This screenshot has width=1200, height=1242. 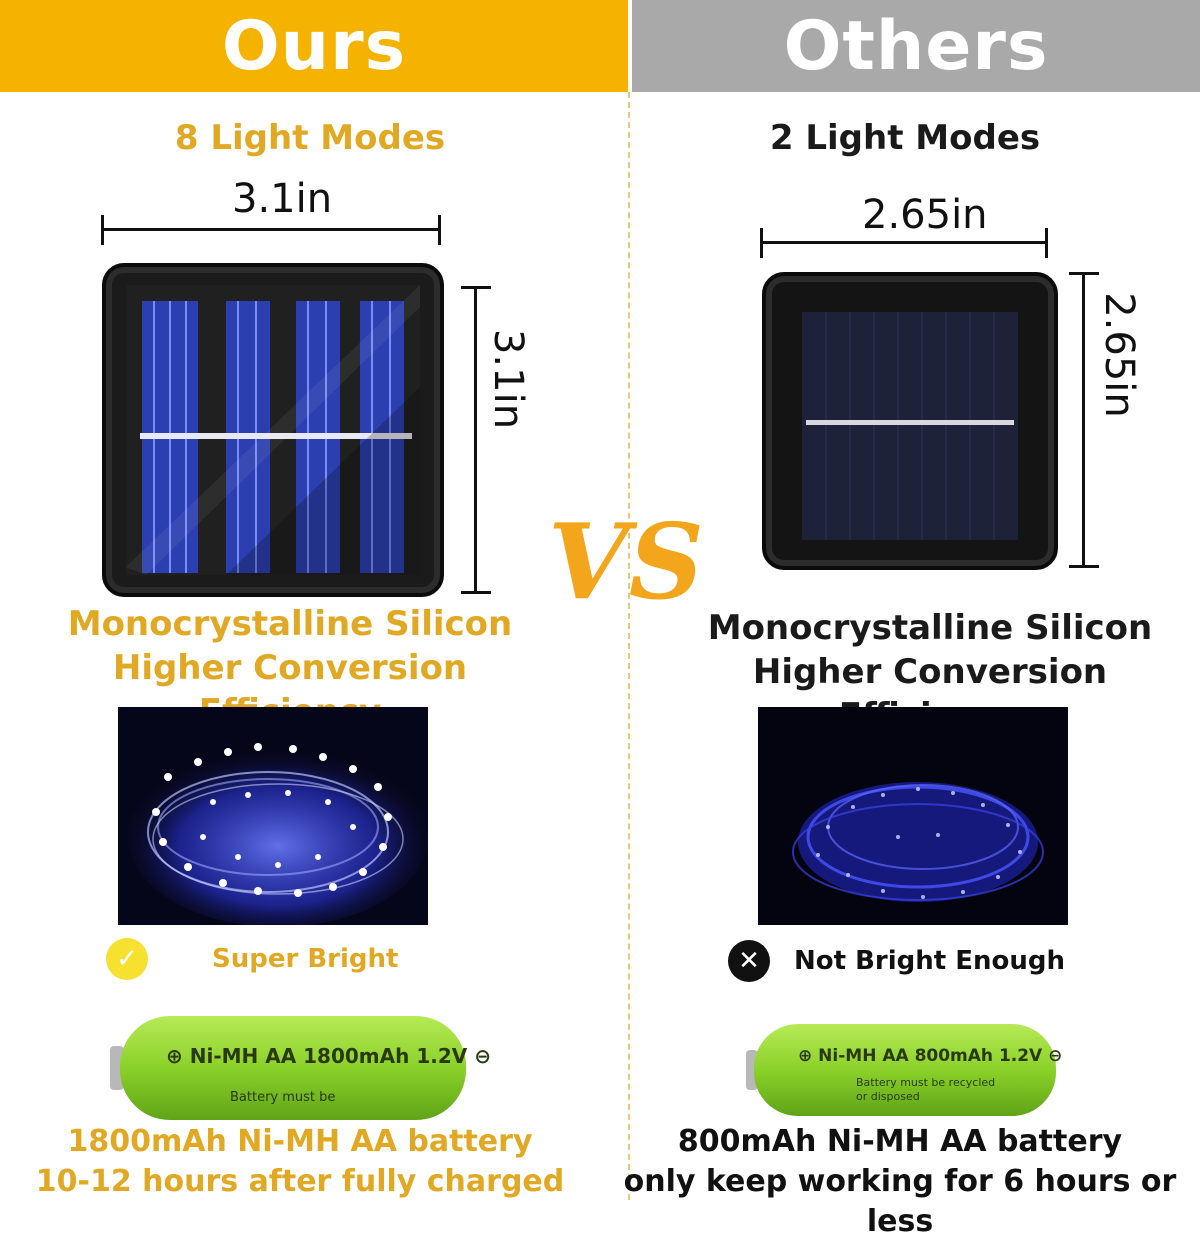 I want to click on others-header: Others, so click(x=916, y=46).